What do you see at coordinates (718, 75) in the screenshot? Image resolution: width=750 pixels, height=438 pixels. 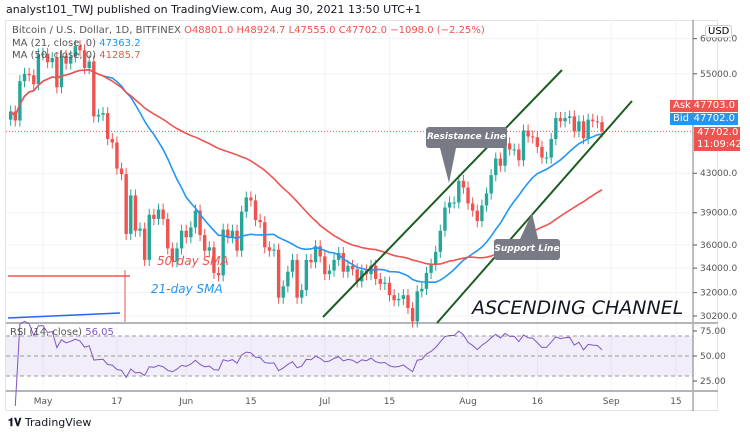 I see `y-tick-label: 55000.0` at bounding box center [718, 75].